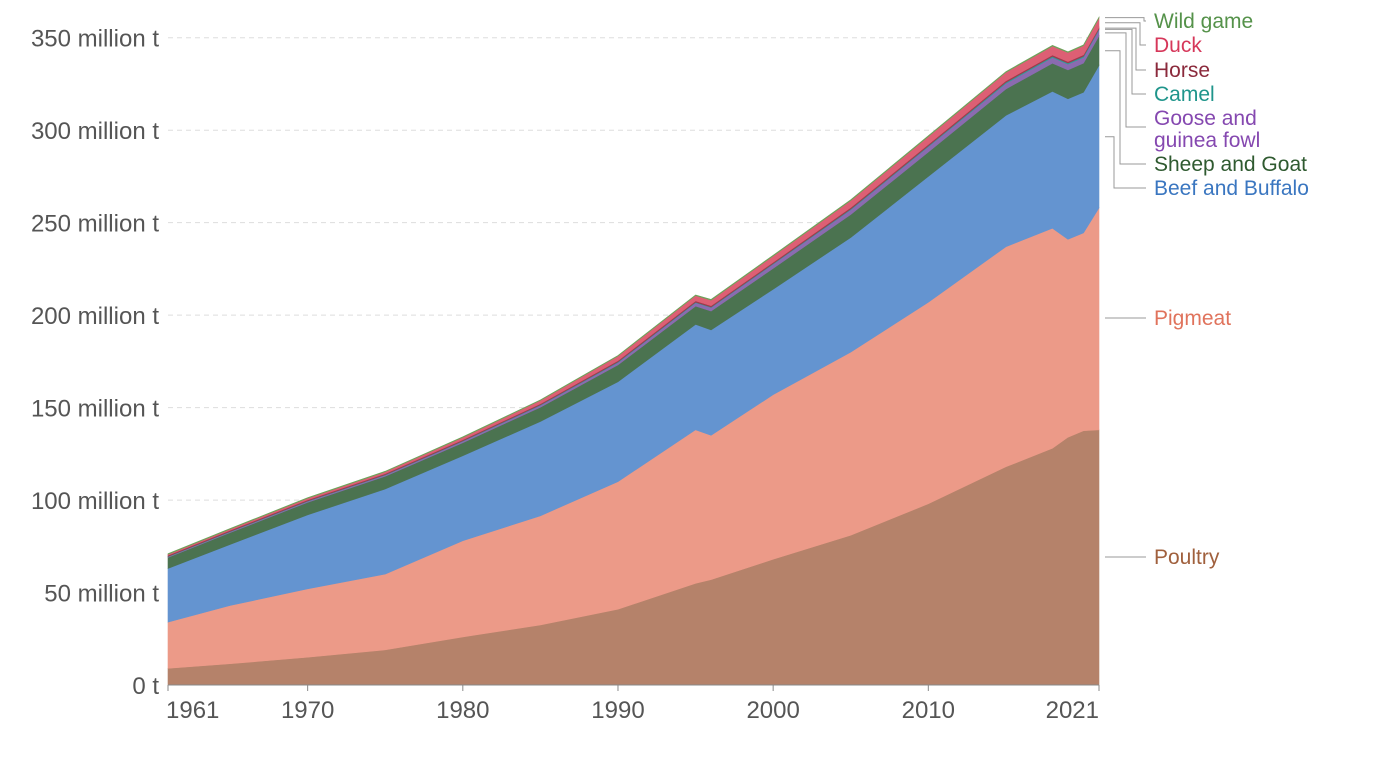 The width and height of the screenshot is (1378, 757). I want to click on legend-label-beef-and-buffalo: Beef and Buffalo, so click(1231, 188).